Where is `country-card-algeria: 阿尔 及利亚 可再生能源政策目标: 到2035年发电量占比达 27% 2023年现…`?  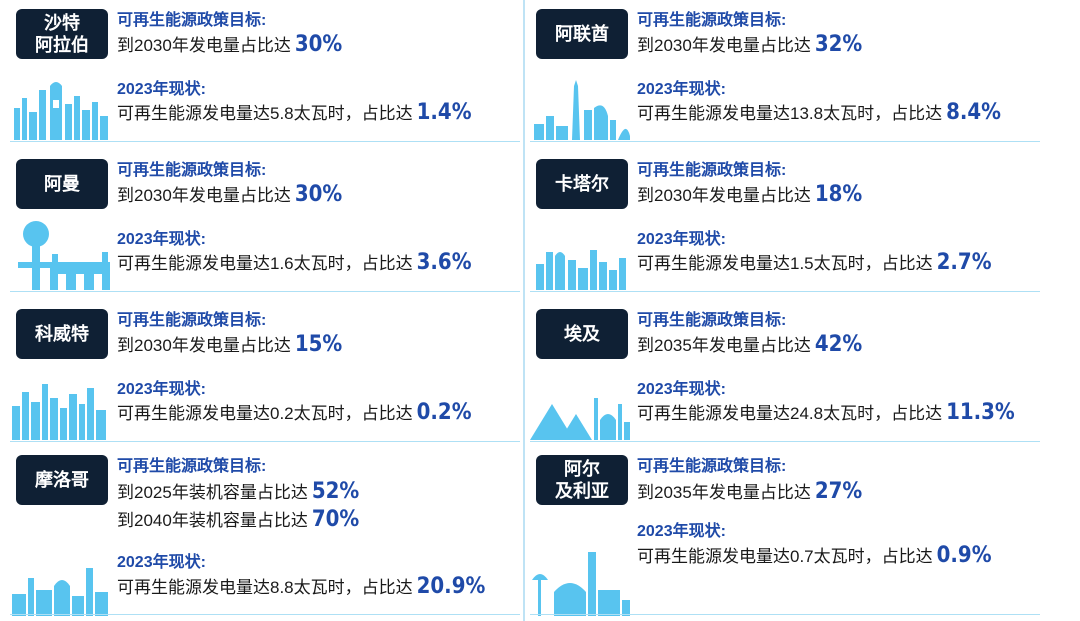
country-card-algeria: 阿尔 及利亚 可再生能源政策目标: 到2035年发电量占比达 27% 2023年现… is located at coordinates (785, 535).